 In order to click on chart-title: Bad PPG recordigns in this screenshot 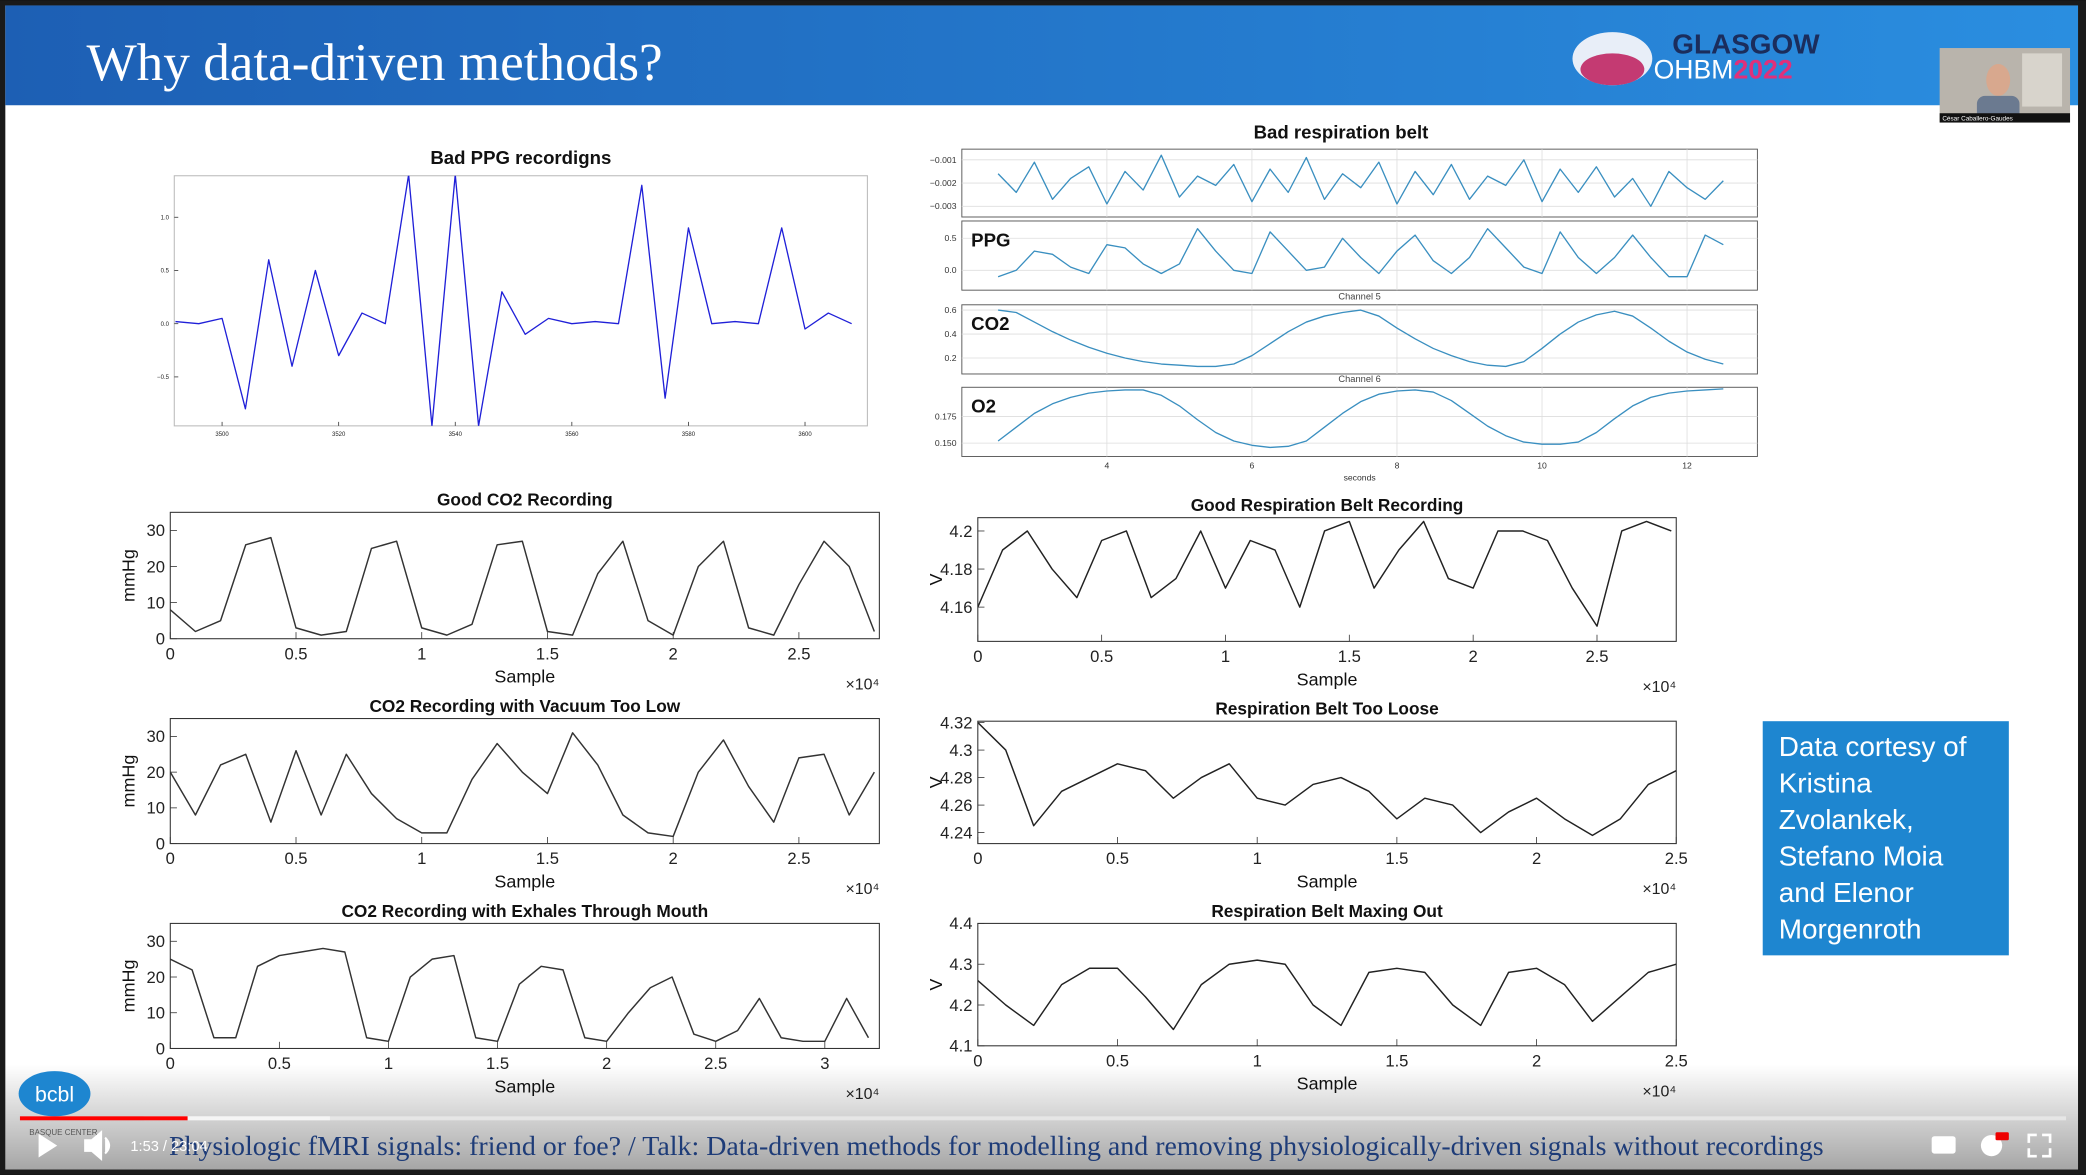, I will do `click(520, 157)`.